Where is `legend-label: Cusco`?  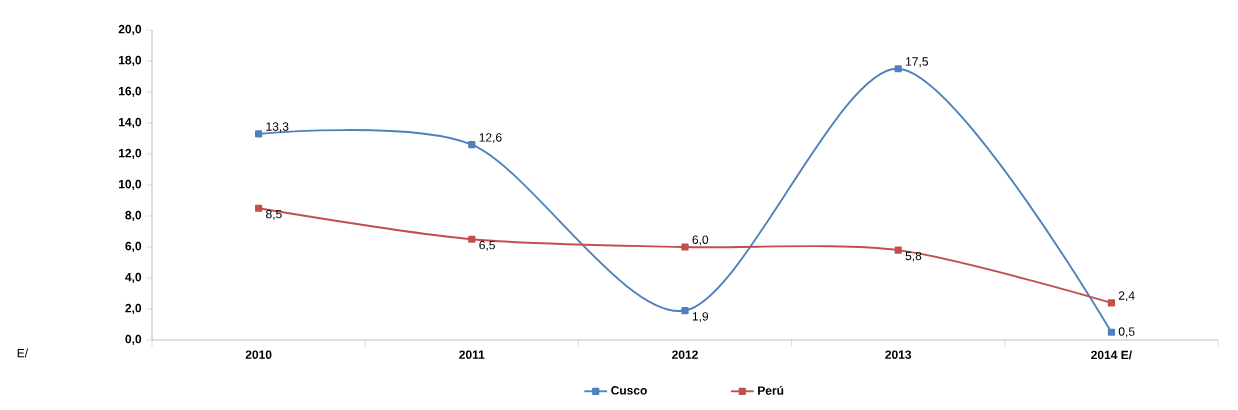 legend-label: Cusco is located at coordinates (629, 390).